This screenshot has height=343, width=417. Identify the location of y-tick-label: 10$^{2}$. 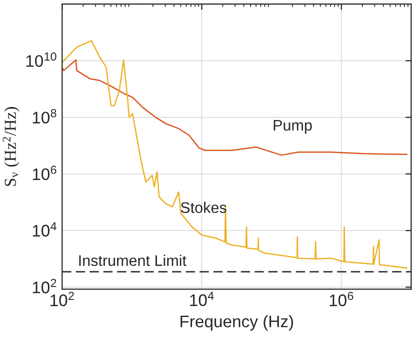
(44, 286).